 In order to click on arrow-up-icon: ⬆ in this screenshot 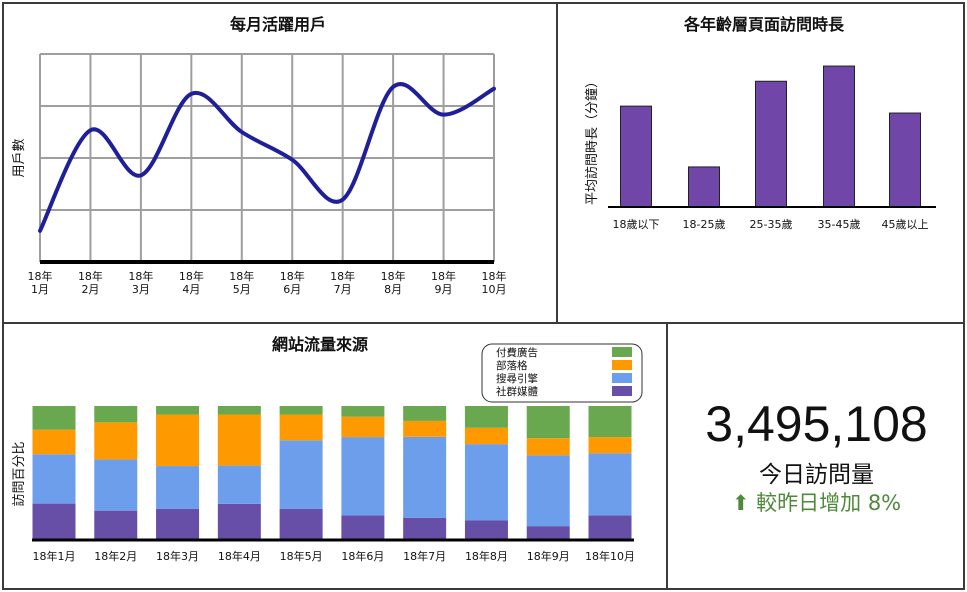, I will do `click(740, 503)`.